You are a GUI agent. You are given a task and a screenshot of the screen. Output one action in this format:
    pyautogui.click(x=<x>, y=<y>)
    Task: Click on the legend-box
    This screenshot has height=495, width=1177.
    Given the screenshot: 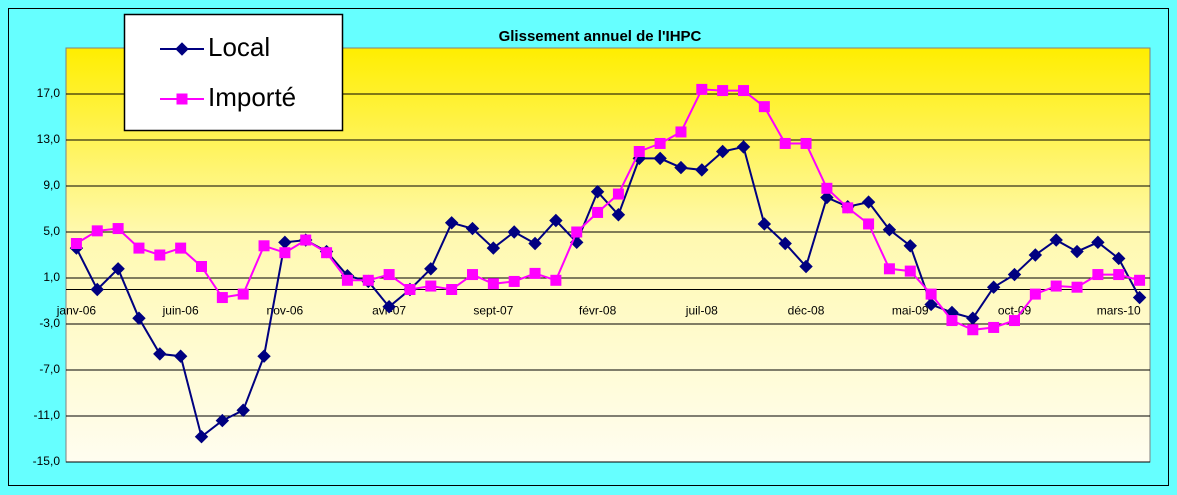 What is the action you would take?
    pyautogui.click(x=233, y=72)
    